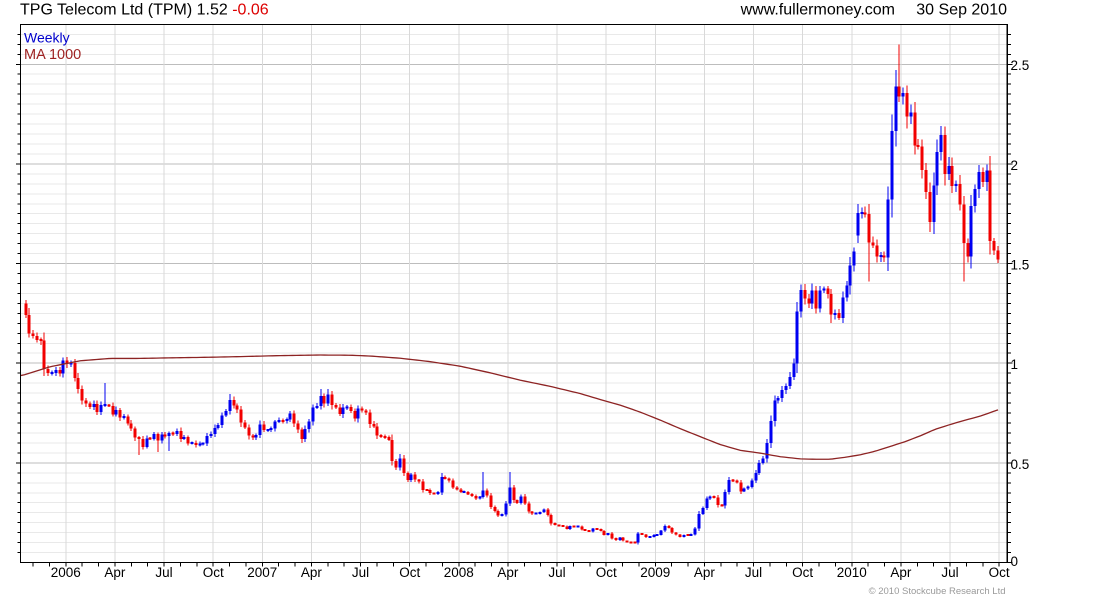 This screenshot has height=605, width=1100. Describe the element at coordinates (66, 572) in the screenshot. I see `svg-text: 2006` at that location.